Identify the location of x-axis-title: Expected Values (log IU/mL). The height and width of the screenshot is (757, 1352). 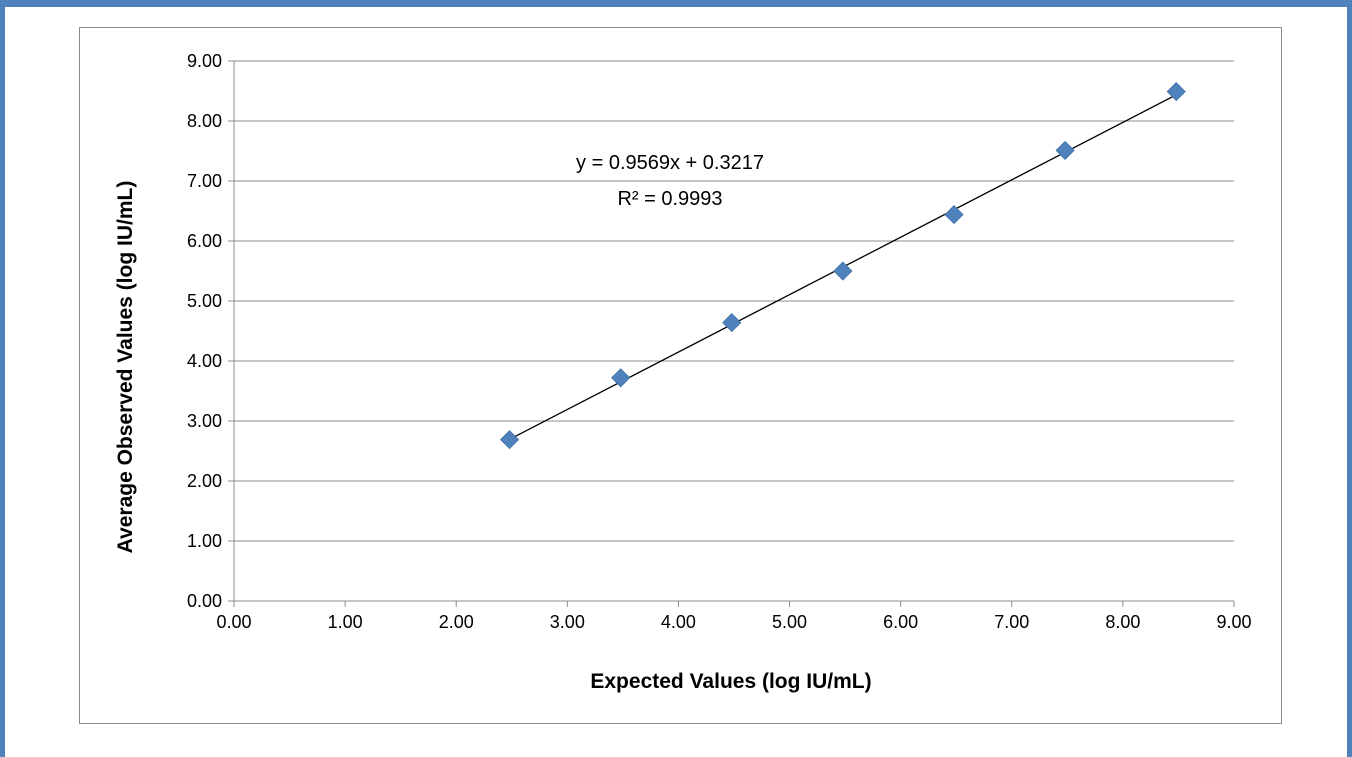
(730, 681).